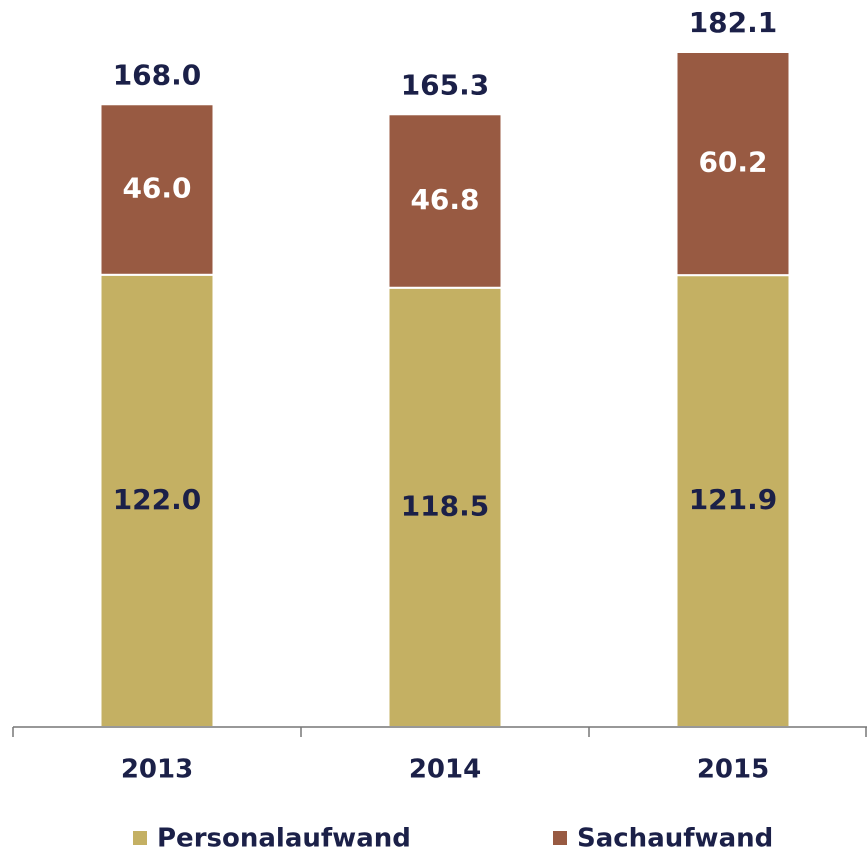 The image size is (867, 855). I want to click on value-label: 121.9, so click(733, 499).